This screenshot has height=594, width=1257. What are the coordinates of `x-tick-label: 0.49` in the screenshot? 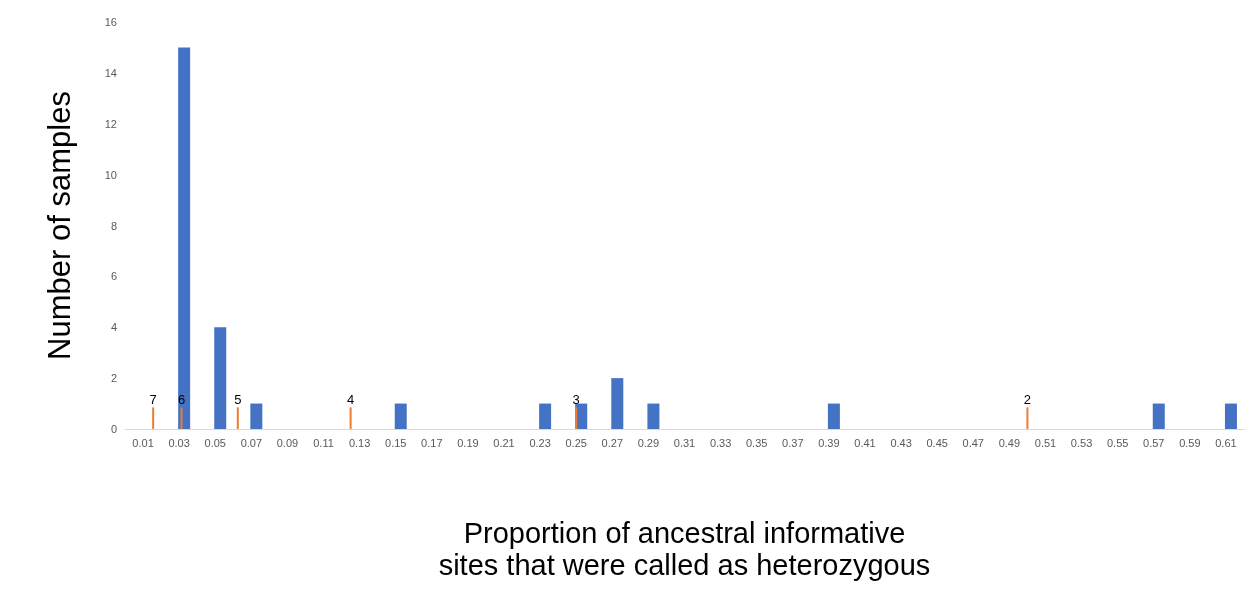 It's located at (1009, 442).